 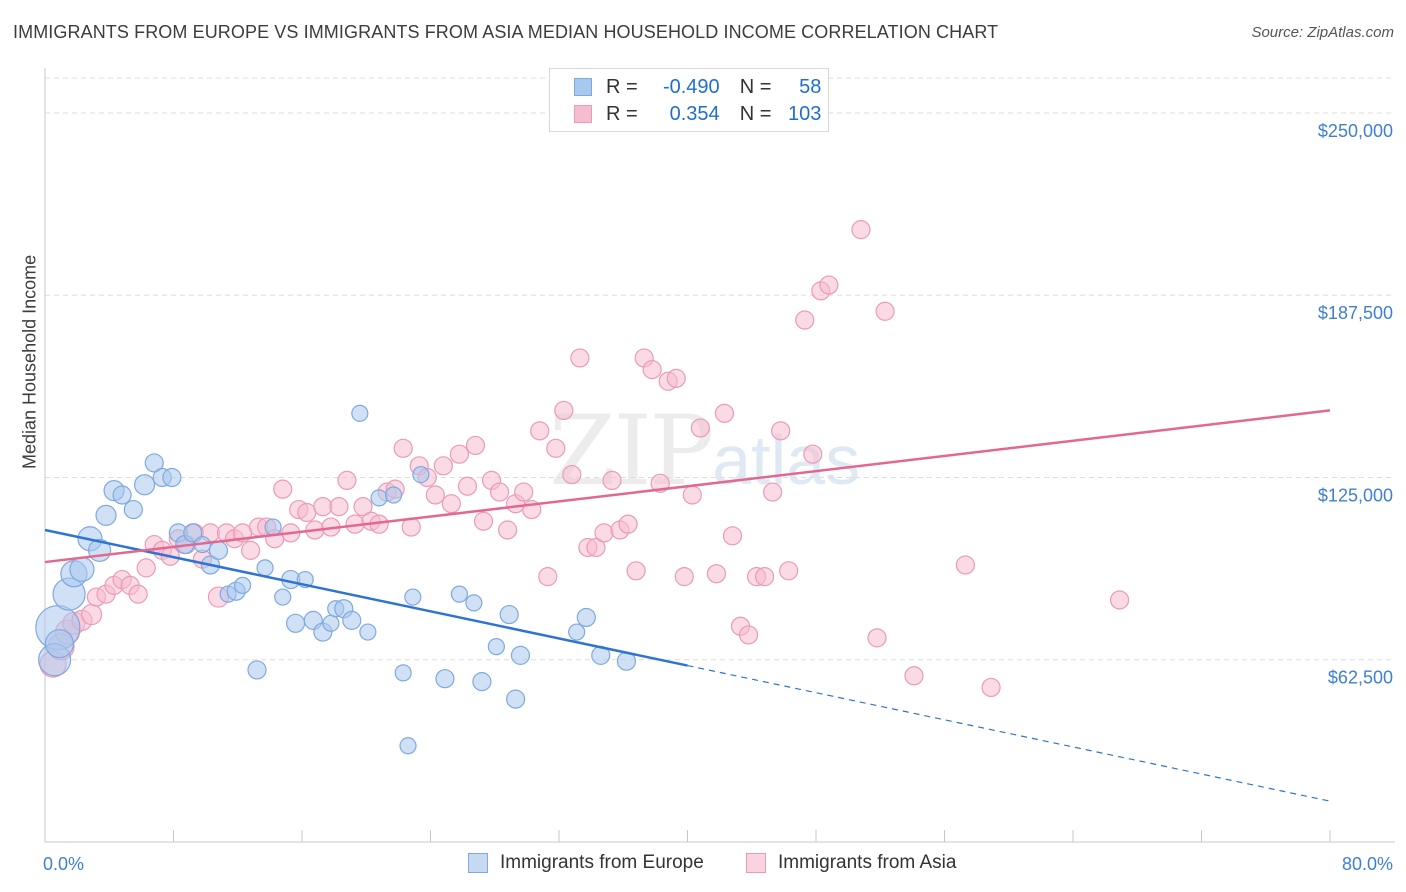 What do you see at coordinates (583, 114) in the screenshot?
I see `legend-swatch-asia` at bounding box center [583, 114].